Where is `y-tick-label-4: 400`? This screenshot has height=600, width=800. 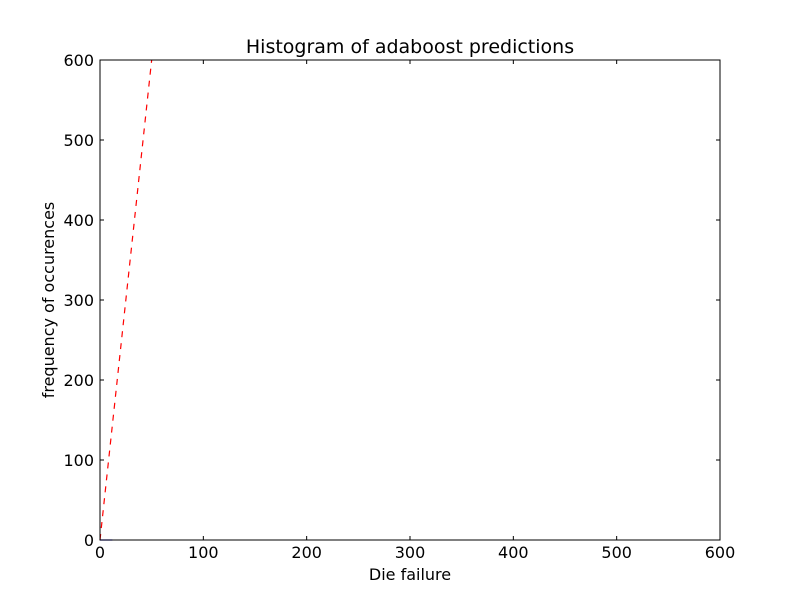
y-tick-label-4: 400 is located at coordinates (78, 220).